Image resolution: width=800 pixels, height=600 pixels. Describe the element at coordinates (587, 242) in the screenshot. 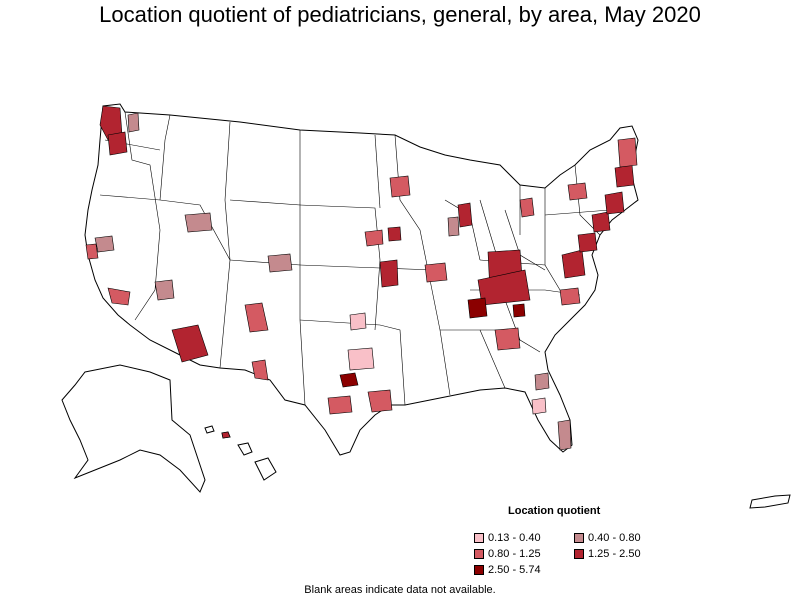

I see `region-washington-dc` at that location.